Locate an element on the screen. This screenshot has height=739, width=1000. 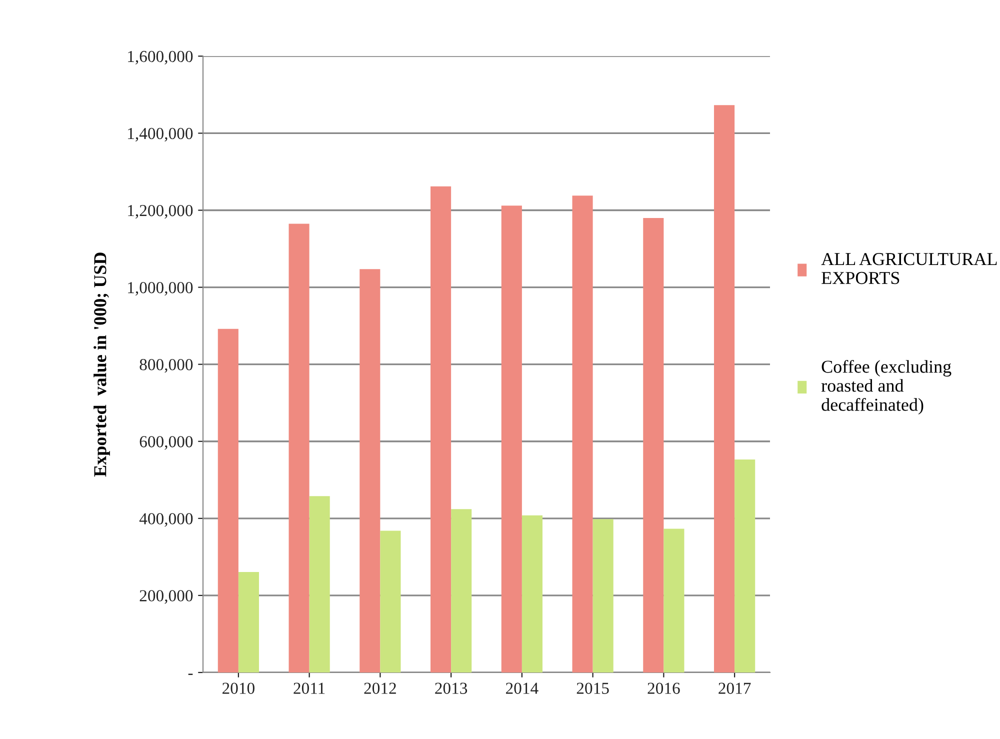
y-tick-label: 600,000 is located at coordinates (166, 443).